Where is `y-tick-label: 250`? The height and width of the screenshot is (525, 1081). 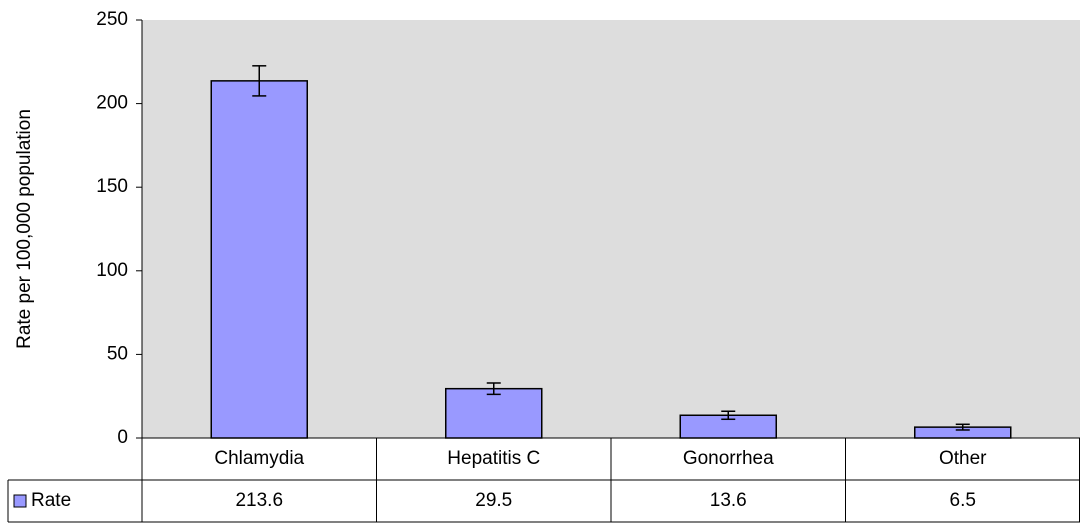
y-tick-label: 250 is located at coordinates (112, 19).